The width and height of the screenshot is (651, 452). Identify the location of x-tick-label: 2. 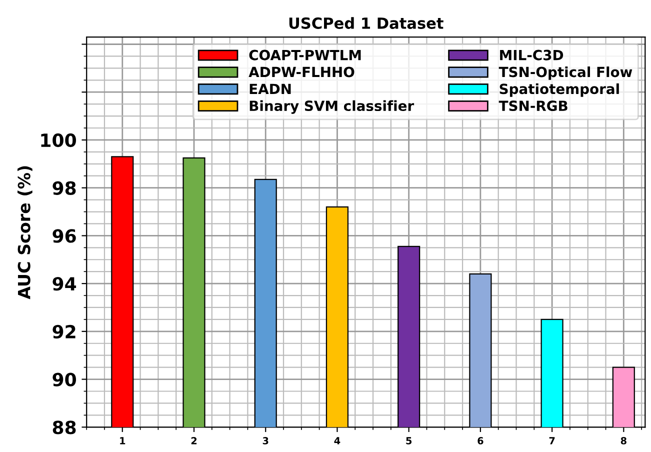
(194, 440).